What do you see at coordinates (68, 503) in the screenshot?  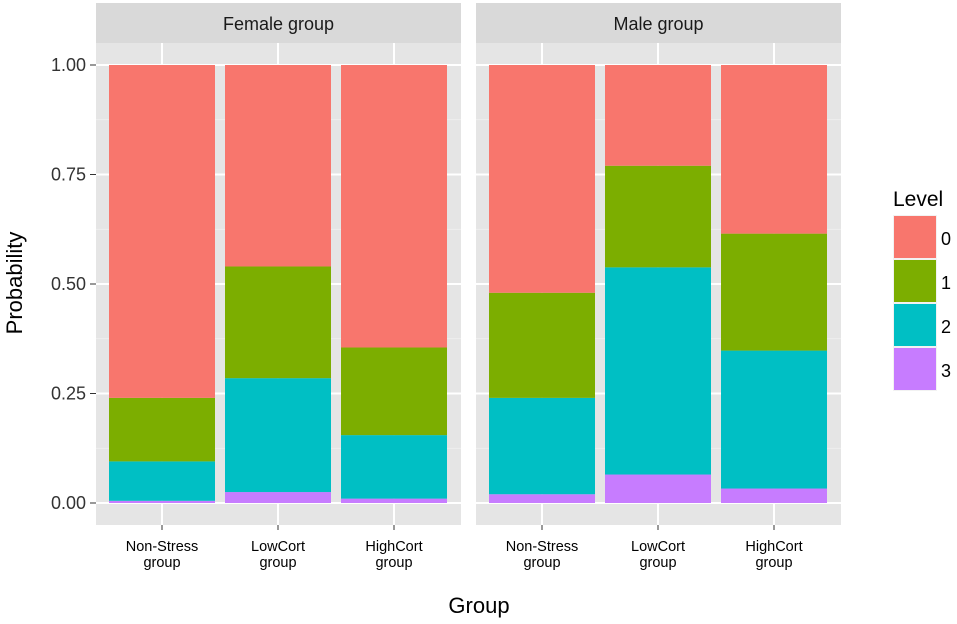 I see `y-tick-label: 0.00` at bounding box center [68, 503].